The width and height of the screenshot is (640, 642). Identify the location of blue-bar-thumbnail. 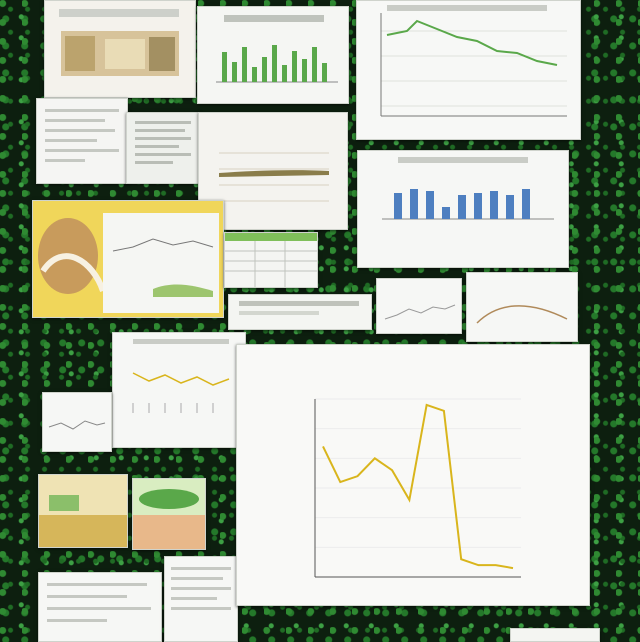
(463, 209).